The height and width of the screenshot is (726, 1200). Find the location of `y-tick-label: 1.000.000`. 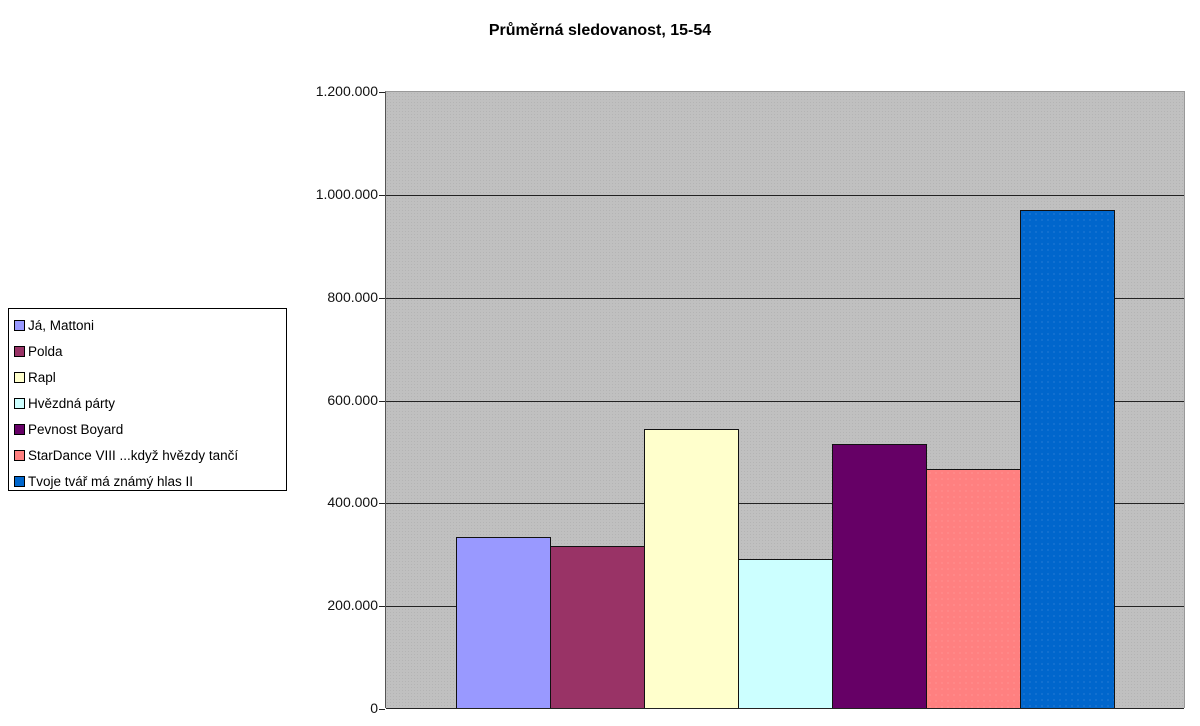

y-tick-label: 1.000.000 is located at coordinates (346, 193).